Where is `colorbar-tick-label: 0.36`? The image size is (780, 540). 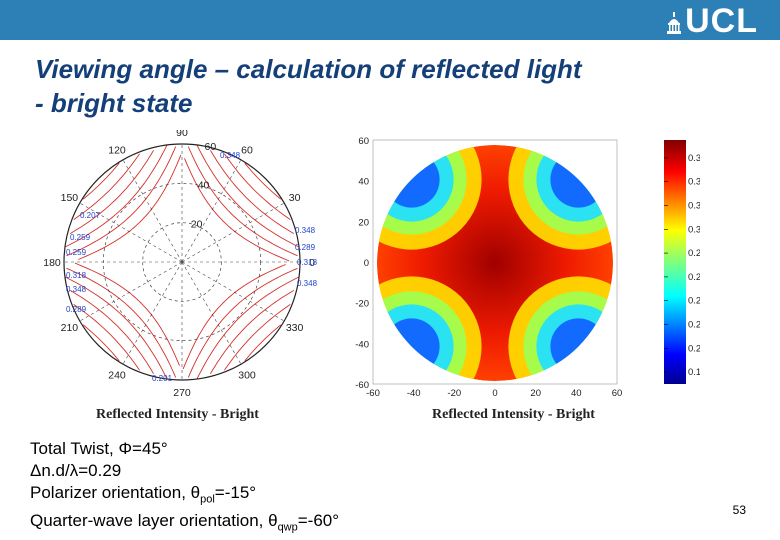
colorbar-tick-label: 0.36 is located at coordinates (694, 158).